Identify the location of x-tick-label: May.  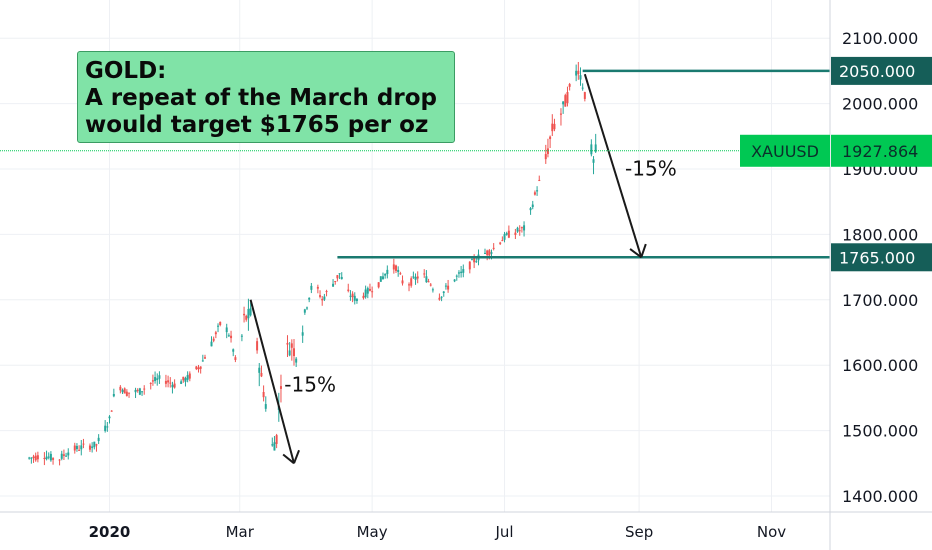
(372, 532).